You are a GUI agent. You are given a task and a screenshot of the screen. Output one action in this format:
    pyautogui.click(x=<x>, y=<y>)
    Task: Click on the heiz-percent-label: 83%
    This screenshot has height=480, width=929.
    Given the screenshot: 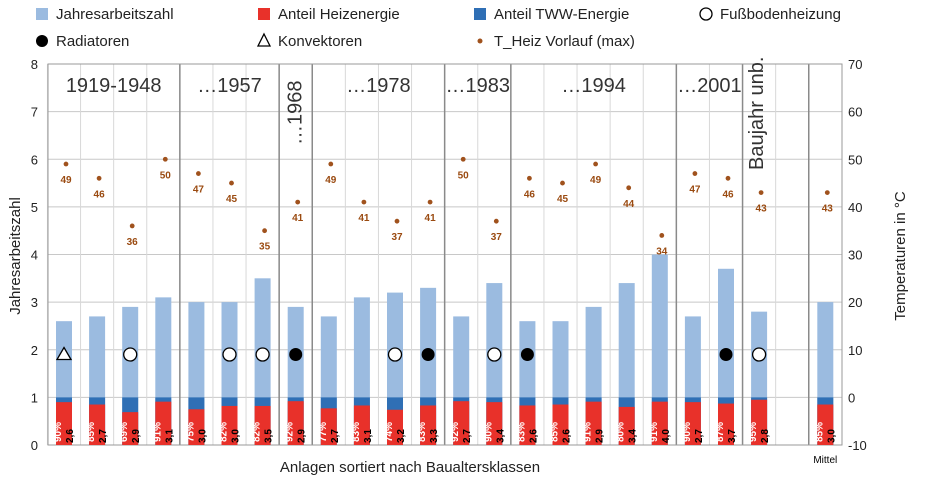 What is the action you would take?
    pyautogui.click(x=422, y=432)
    